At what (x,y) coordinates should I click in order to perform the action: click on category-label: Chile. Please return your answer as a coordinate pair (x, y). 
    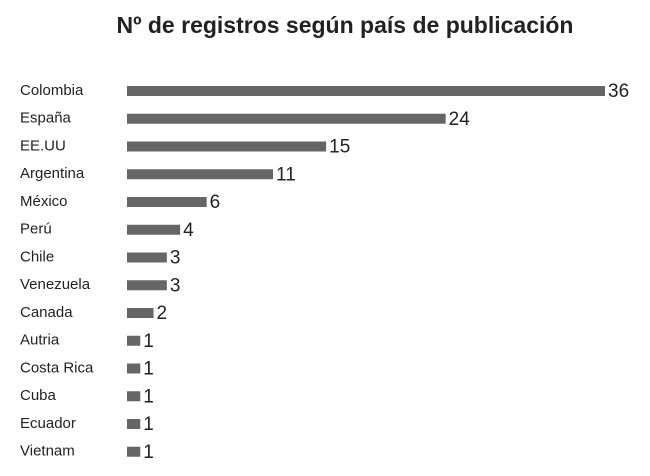
    Looking at the image, I should click on (37, 256).